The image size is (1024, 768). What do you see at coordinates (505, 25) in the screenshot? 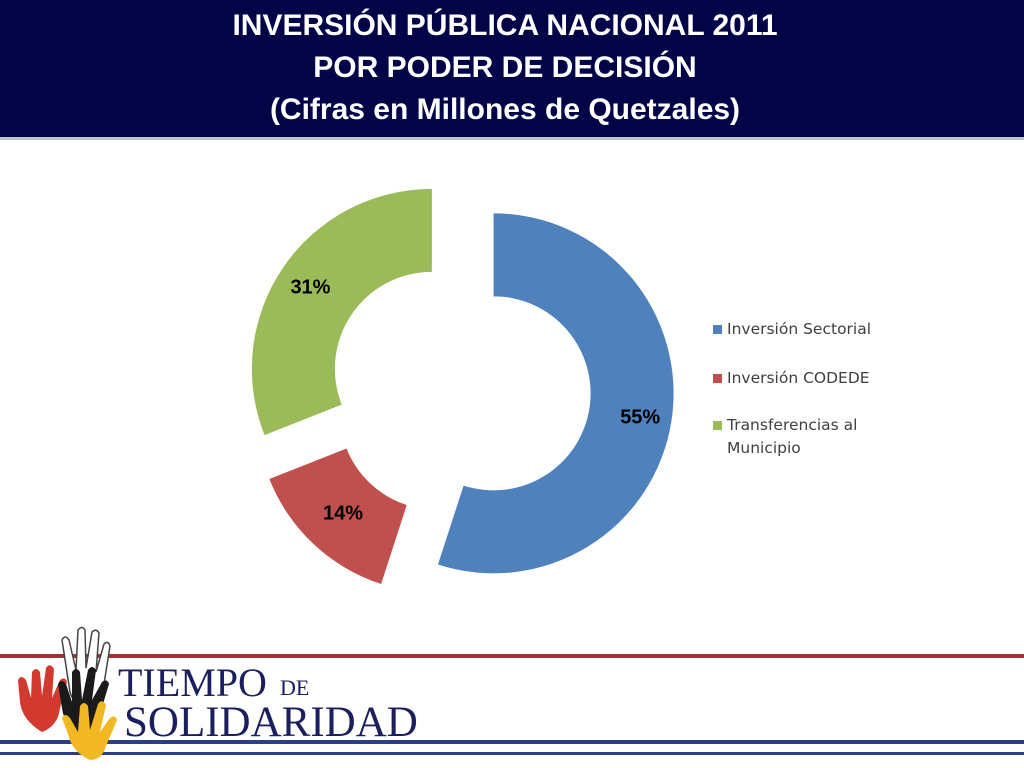
I see `slide-title-line-1: INVERSIÓN PÚBLICA NACIONAL 2011` at bounding box center [505, 25].